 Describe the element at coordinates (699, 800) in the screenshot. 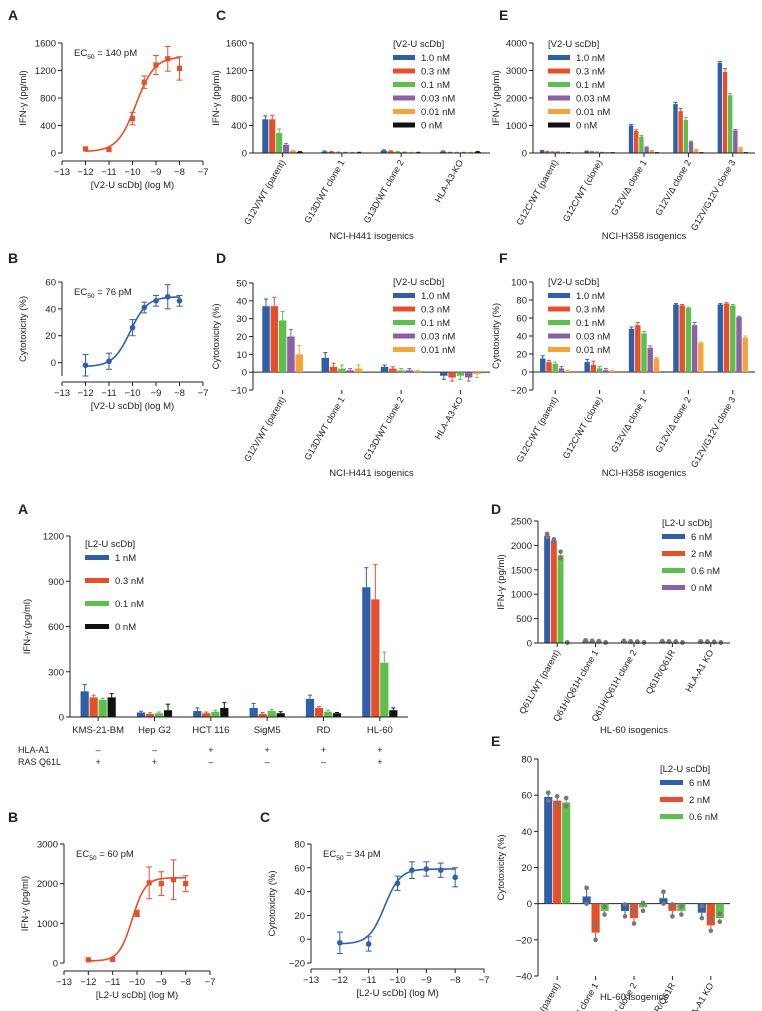

I see `legend-label: 2 nM` at that location.